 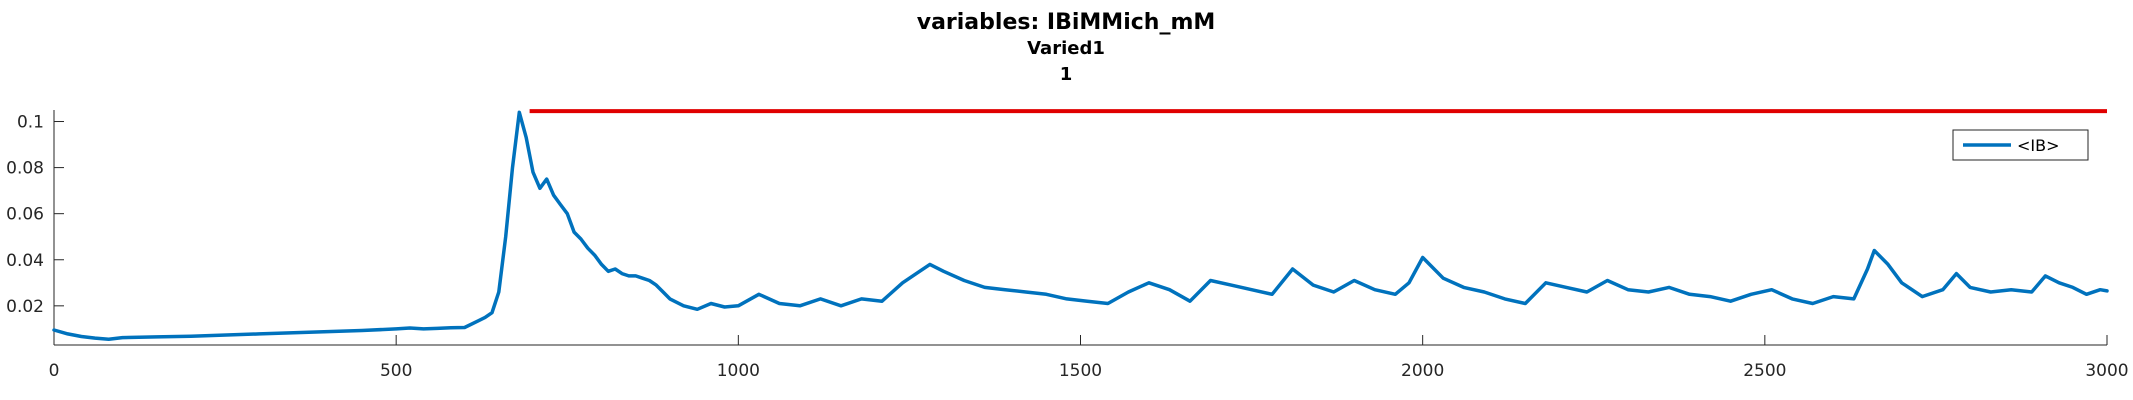 What do you see at coordinates (1066, 22) in the screenshot?
I see `chart-title: variables: IBiMMich_mM` at bounding box center [1066, 22].